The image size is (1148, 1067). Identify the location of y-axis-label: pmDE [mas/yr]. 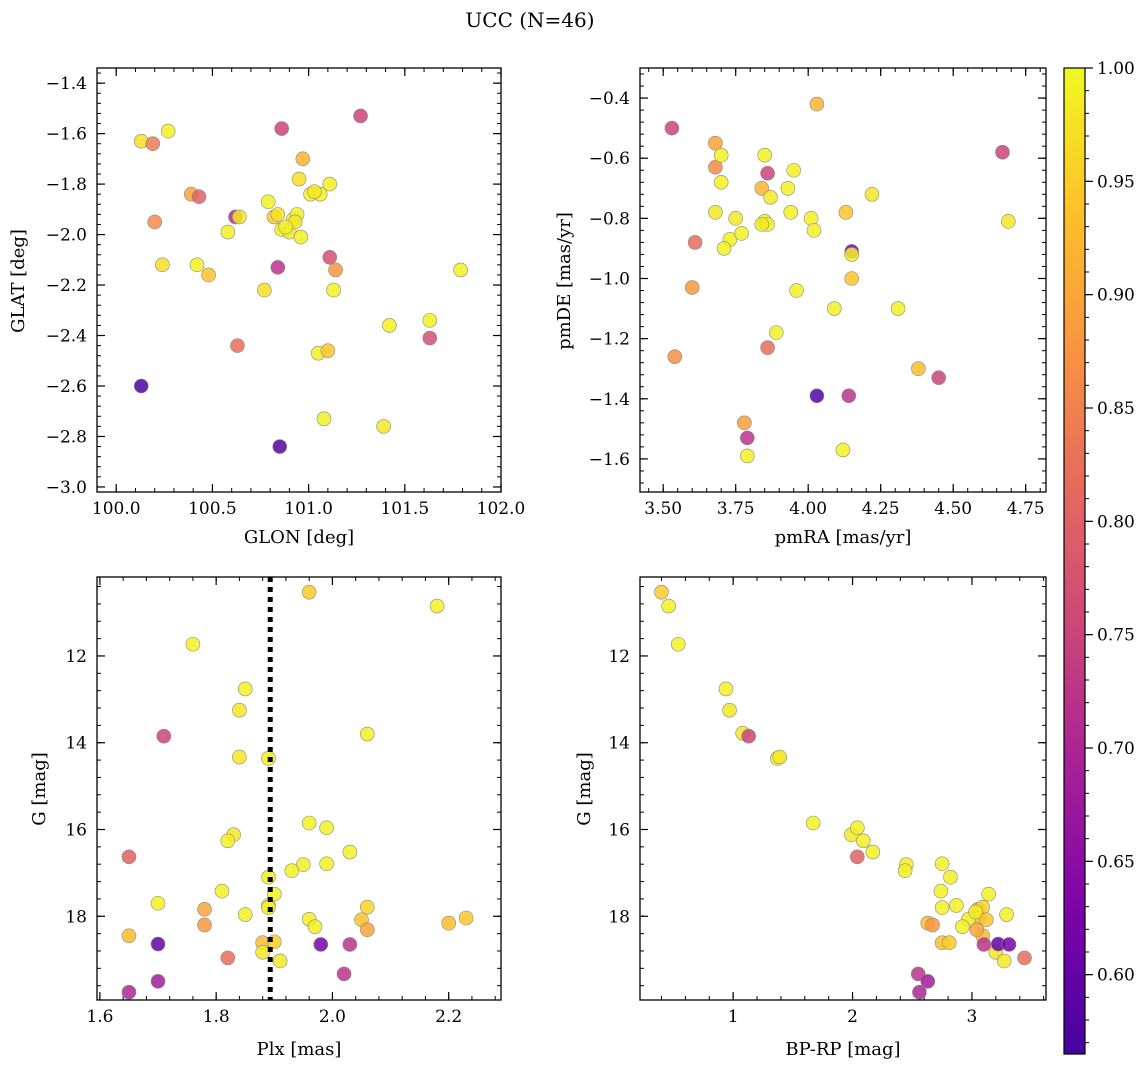
(564, 281).